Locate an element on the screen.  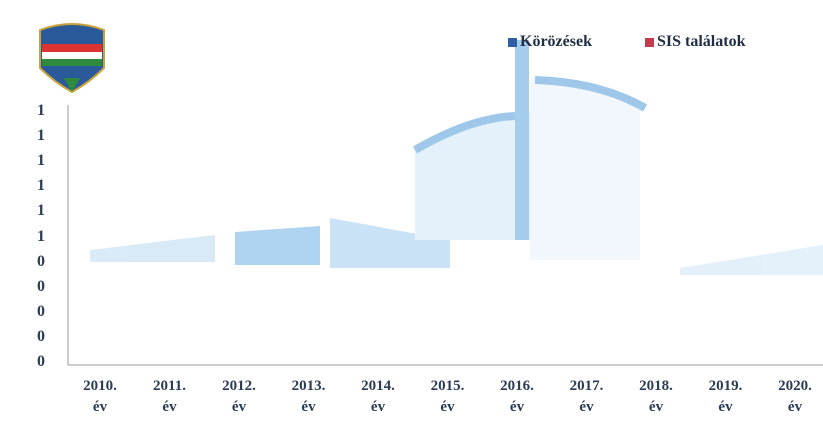
x-tick-label: 2010. év is located at coordinates (100, 396).